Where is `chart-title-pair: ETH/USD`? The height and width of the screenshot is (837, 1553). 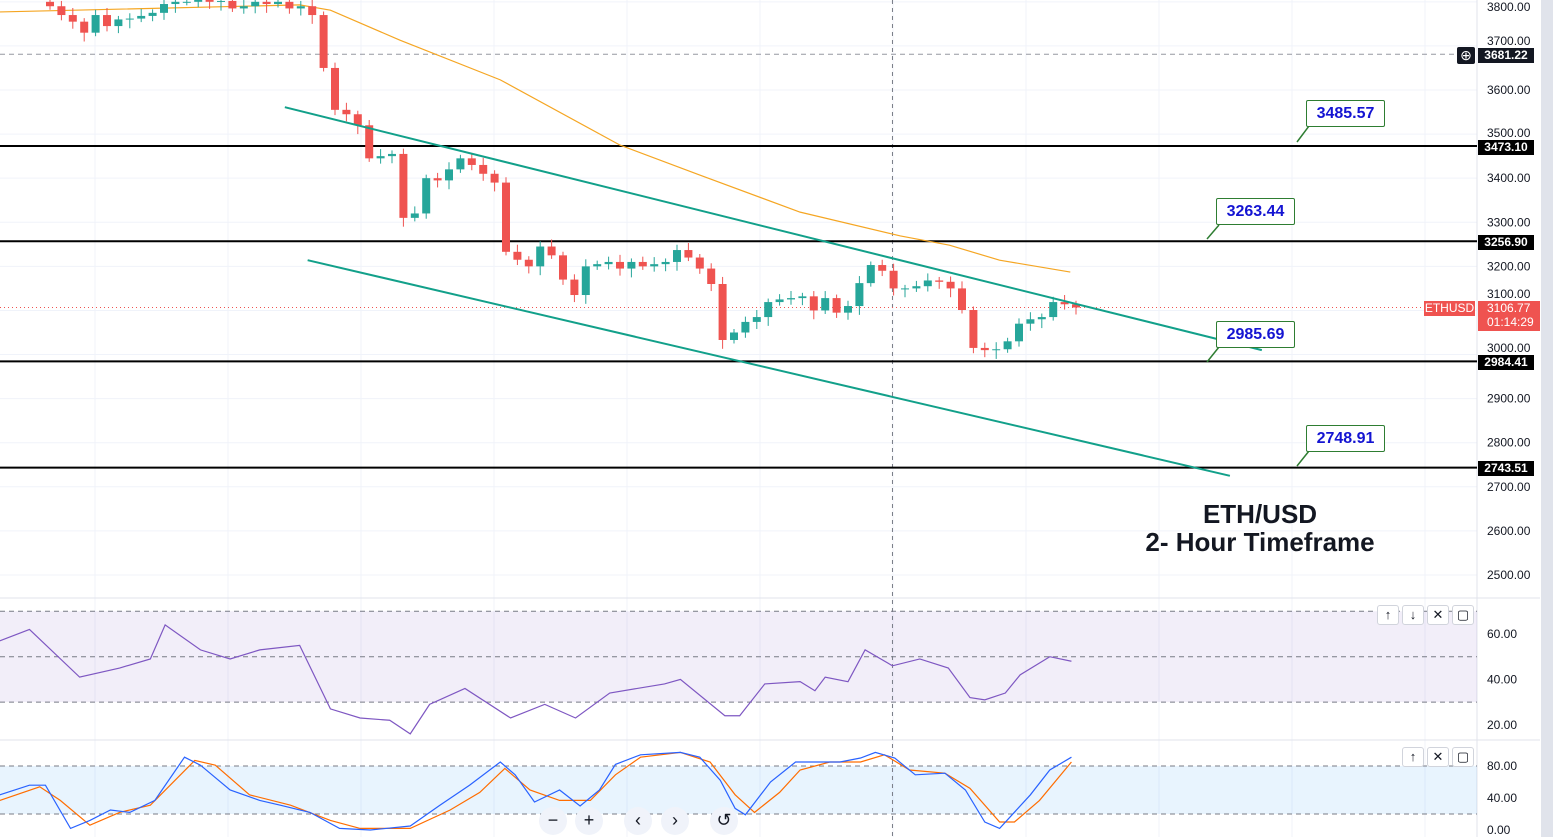 chart-title-pair: ETH/USD is located at coordinates (1260, 514).